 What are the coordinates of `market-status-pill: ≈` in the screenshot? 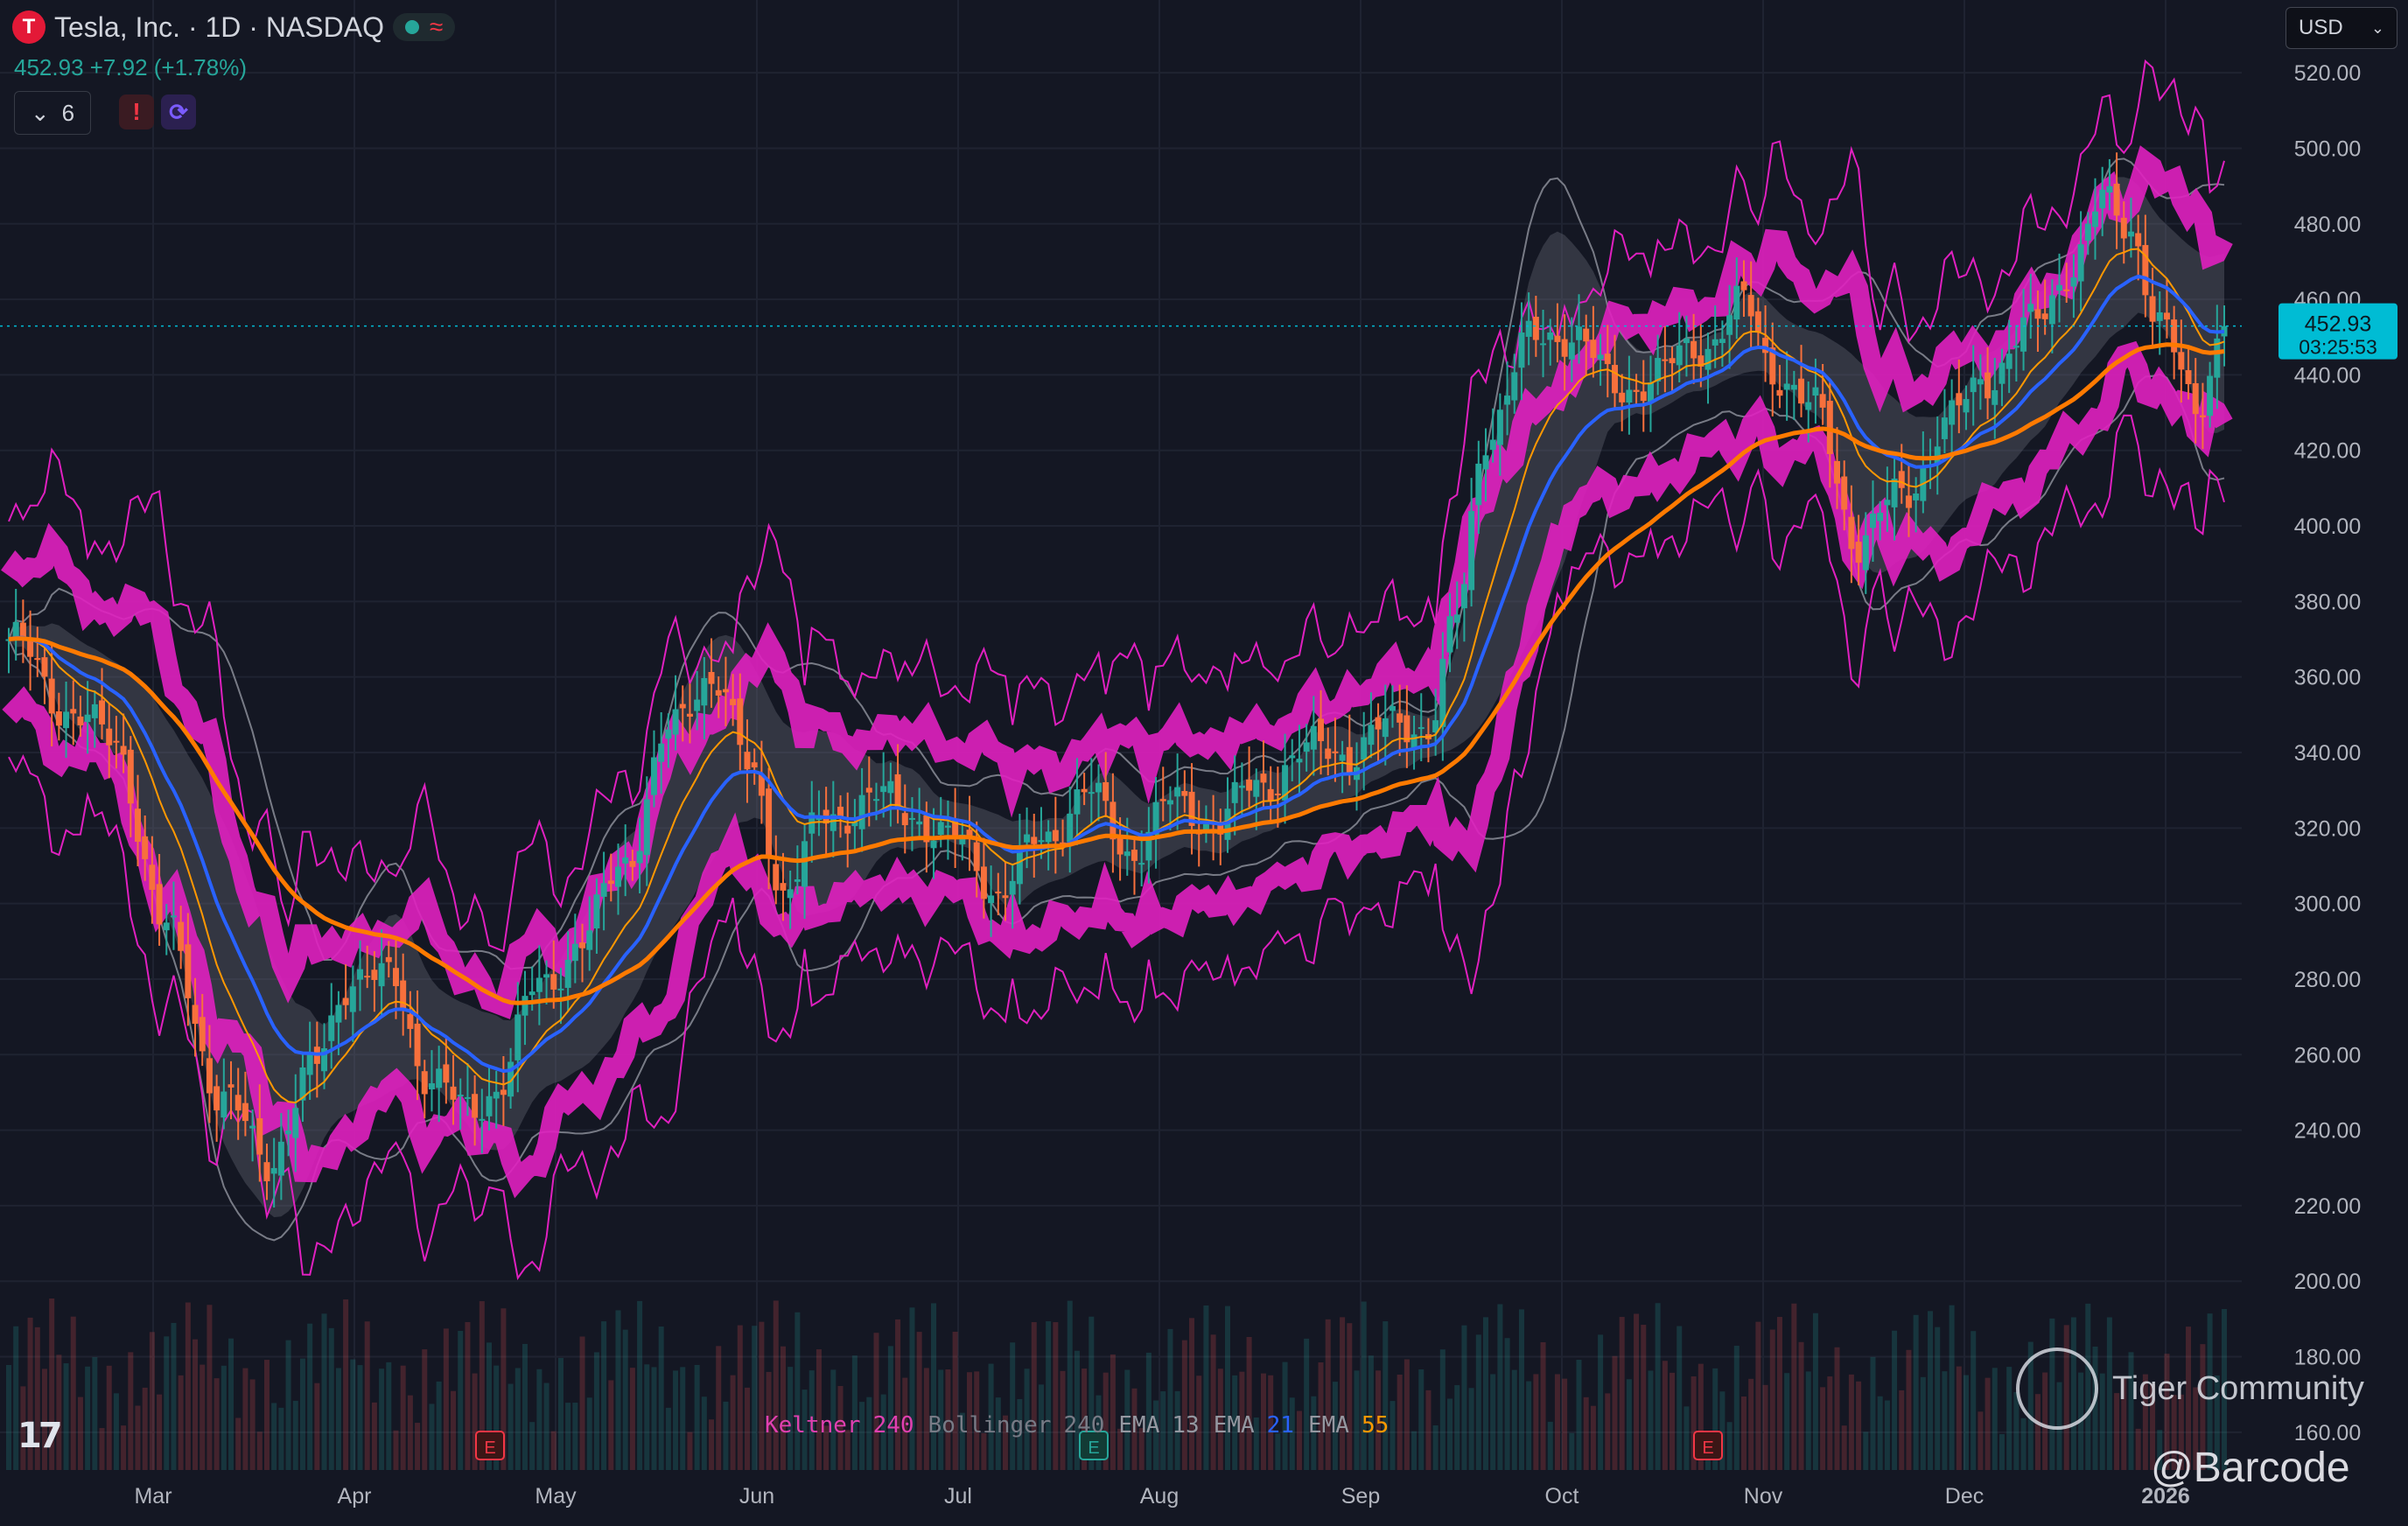 It's located at (424, 27).